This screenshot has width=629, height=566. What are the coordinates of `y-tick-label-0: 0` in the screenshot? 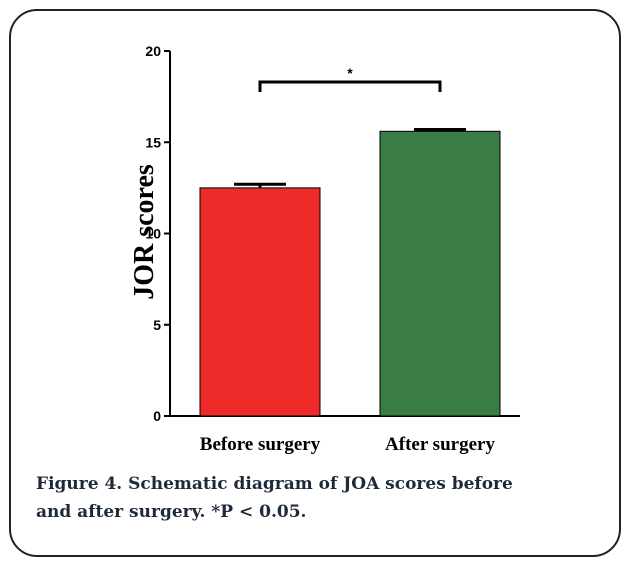 It's located at (157, 416).